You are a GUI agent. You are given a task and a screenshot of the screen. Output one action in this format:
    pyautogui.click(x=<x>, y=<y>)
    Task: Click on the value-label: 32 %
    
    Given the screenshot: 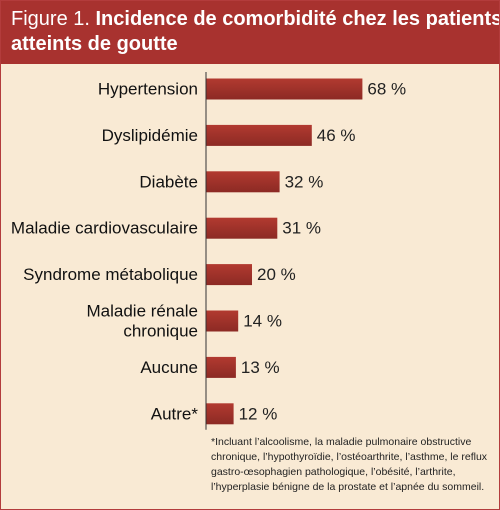 What is the action you would take?
    pyautogui.click(x=304, y=181)
    